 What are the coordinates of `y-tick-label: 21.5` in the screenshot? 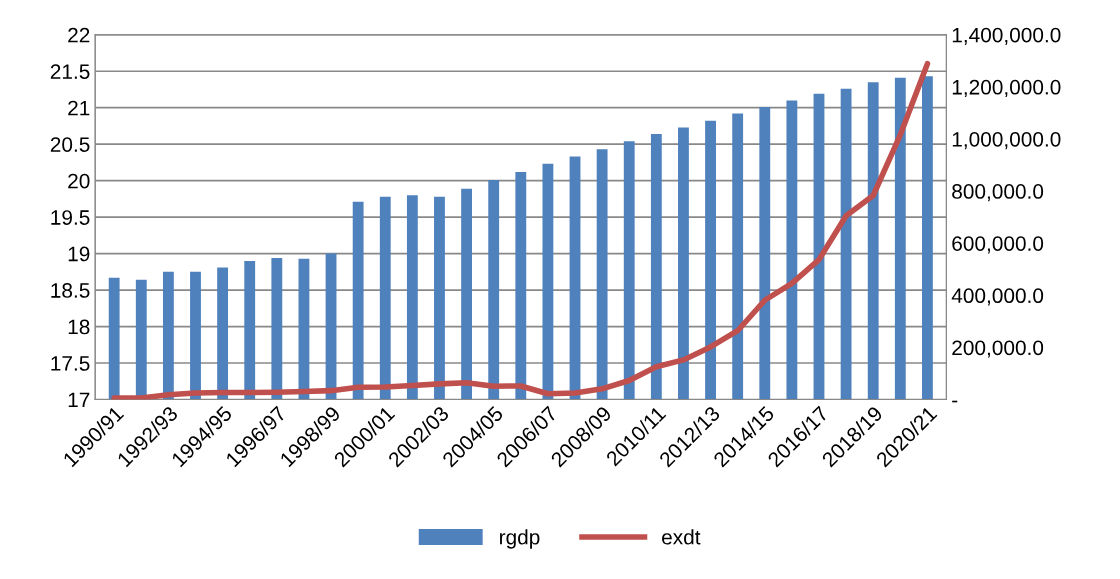 It's located at (70, 71).